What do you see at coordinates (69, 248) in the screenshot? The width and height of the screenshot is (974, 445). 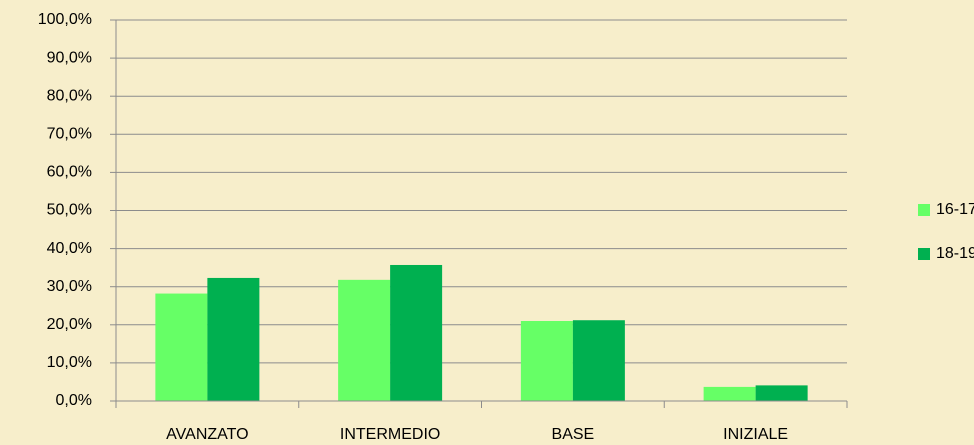 I see `y-tick-label: 40,0%` at bounding box center [69, 248].